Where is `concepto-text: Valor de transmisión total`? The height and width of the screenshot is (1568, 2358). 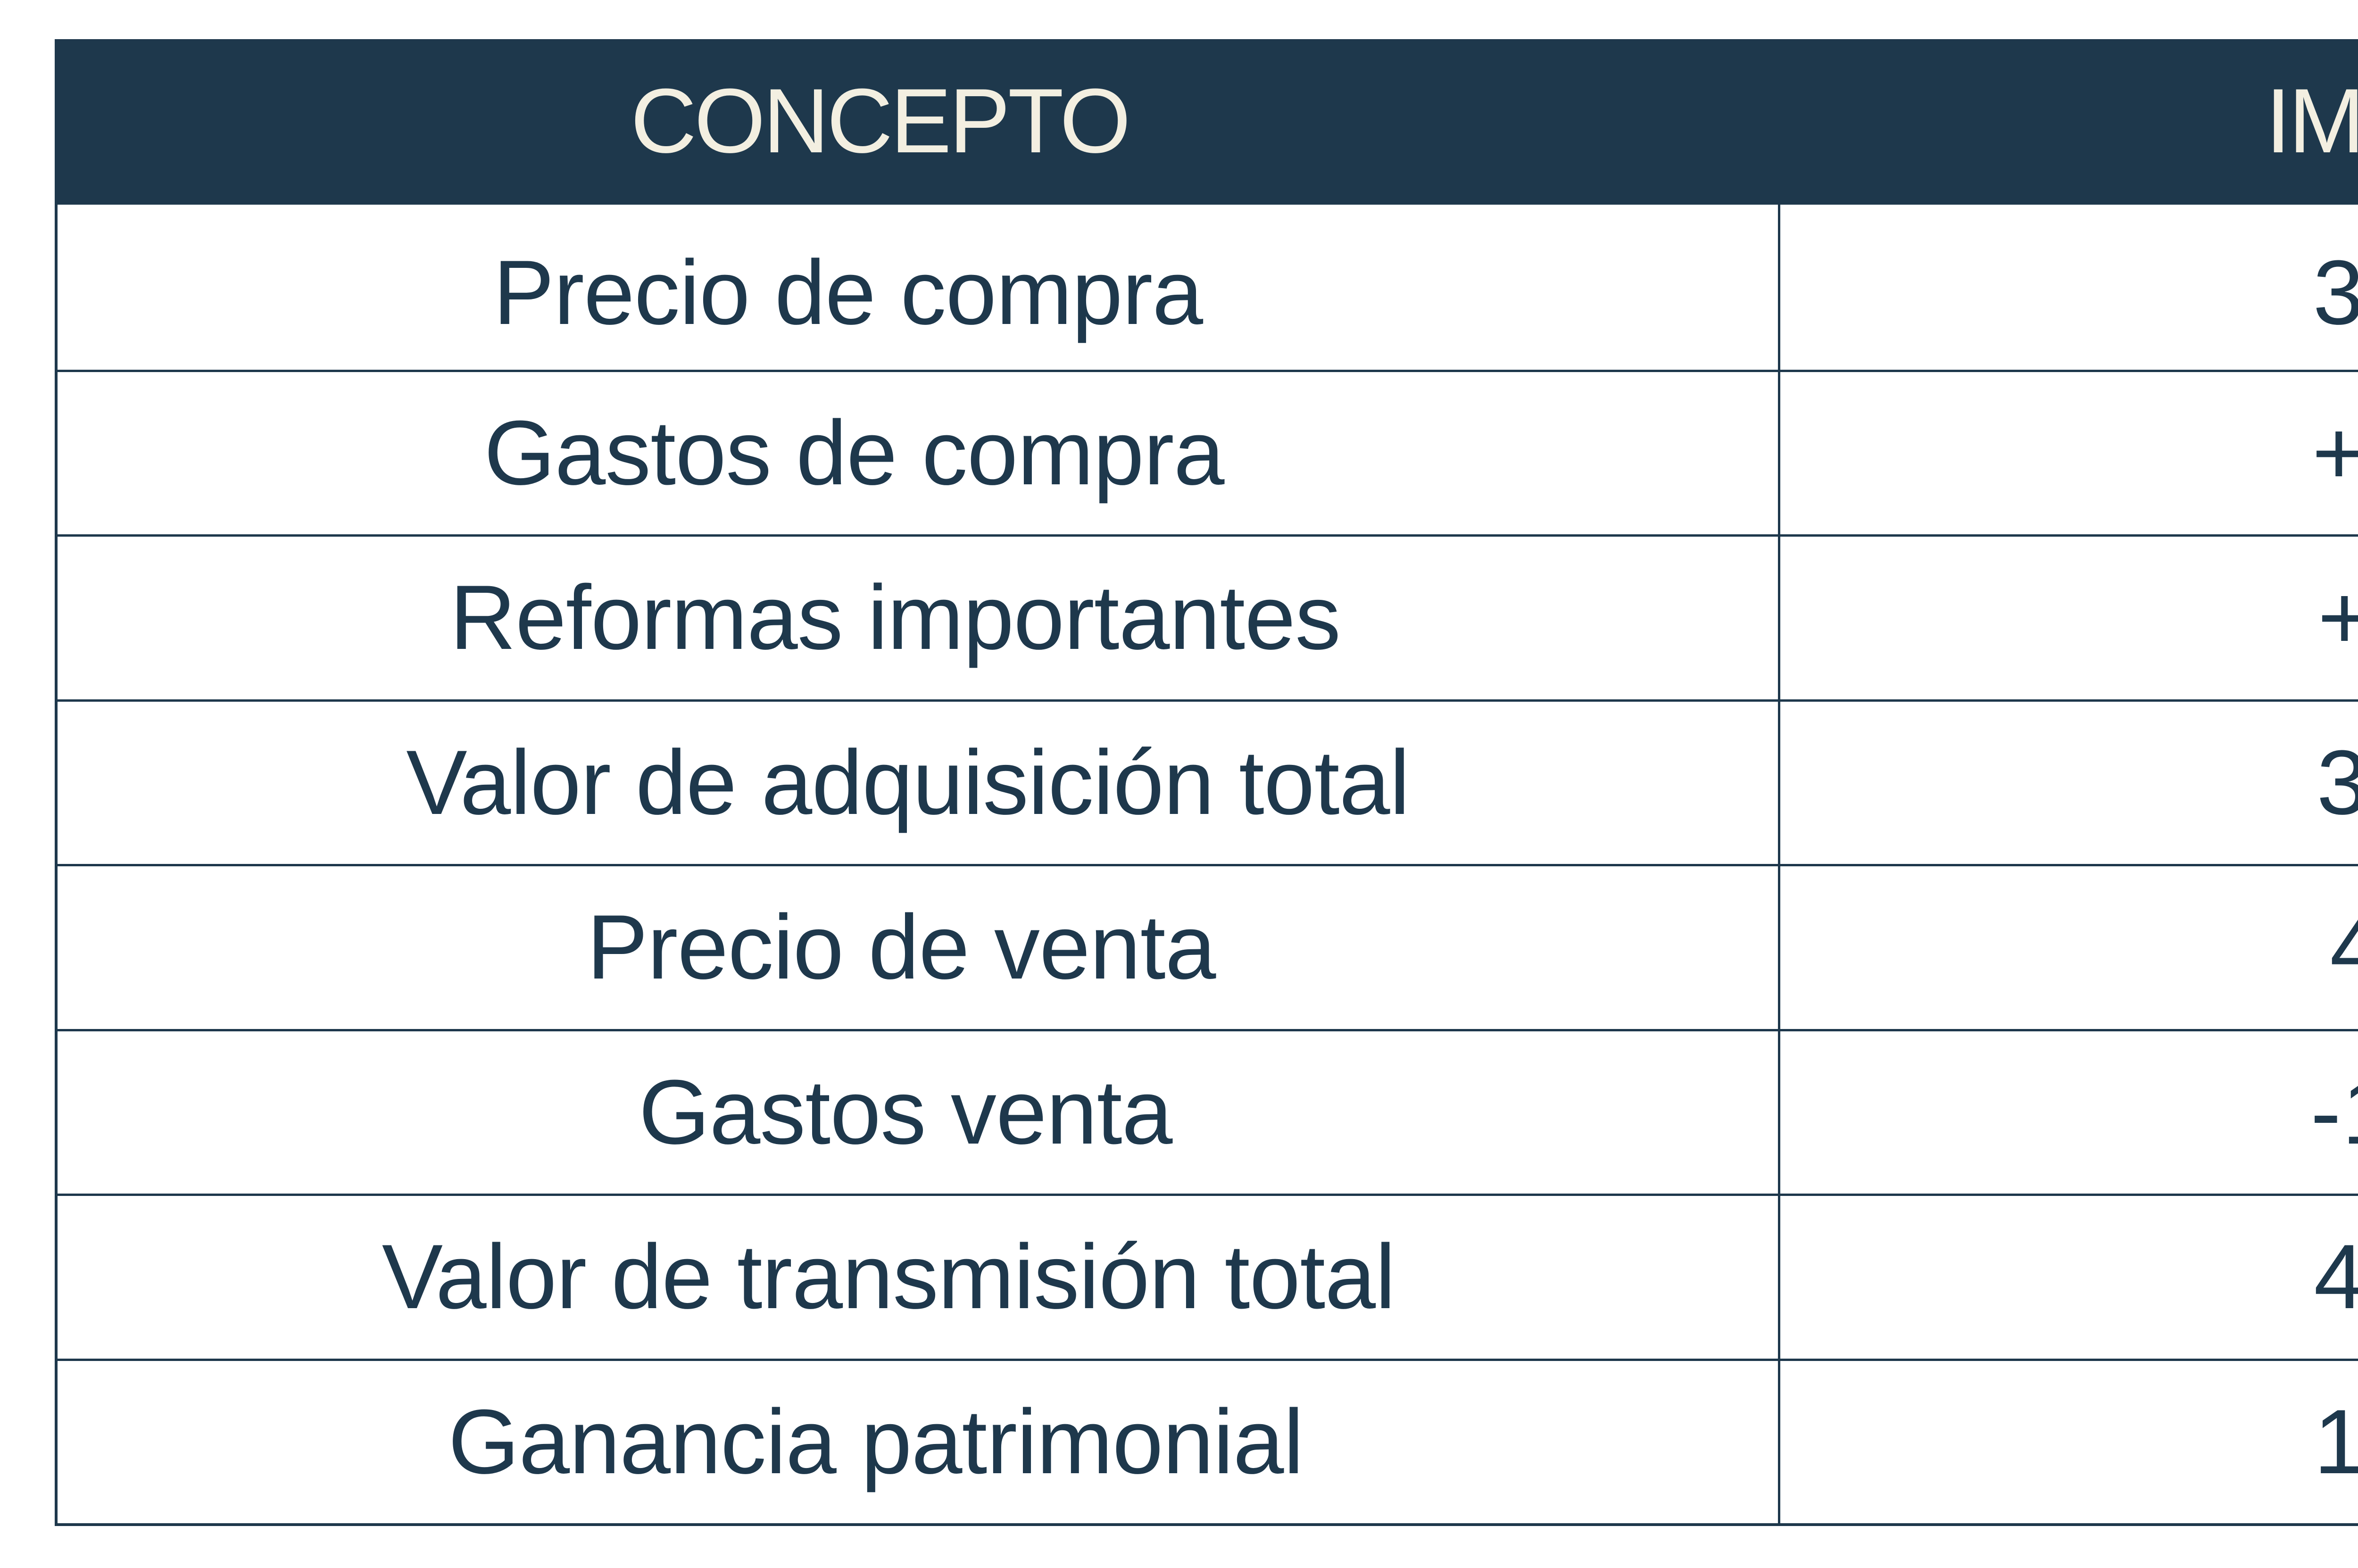
concepto-text: Valor de transmisión total is located at coordinates (889, 1277).